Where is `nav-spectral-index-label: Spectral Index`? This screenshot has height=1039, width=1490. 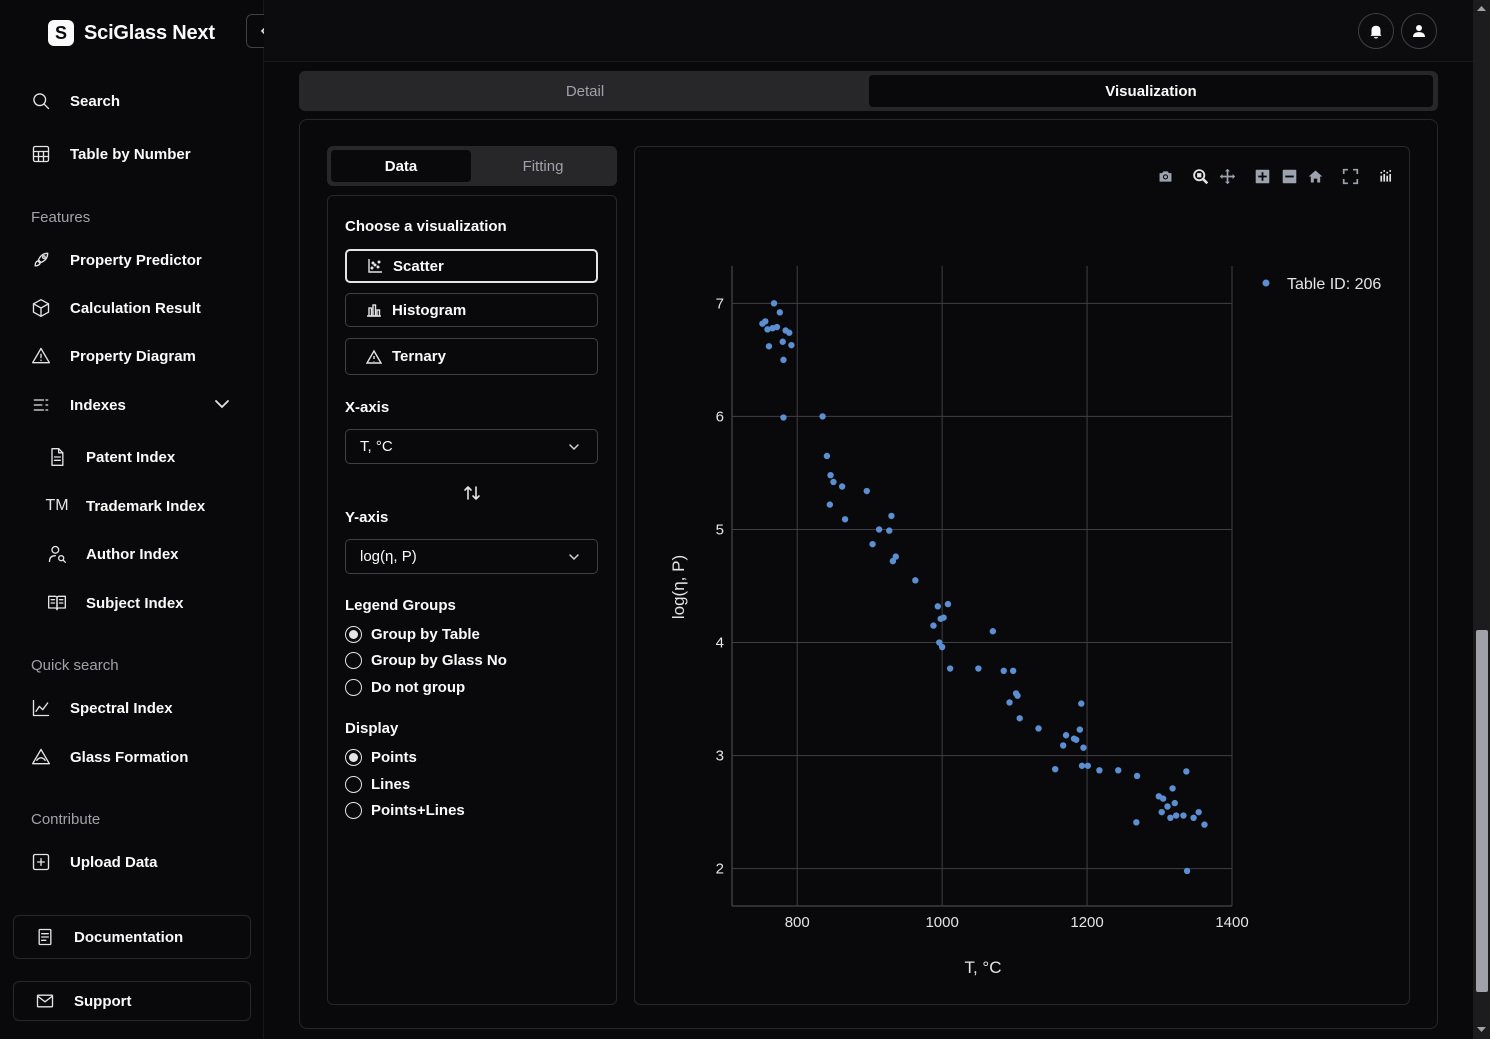 nav-spectral-index-label: Spectral Index is located at coordinates (121, 708).